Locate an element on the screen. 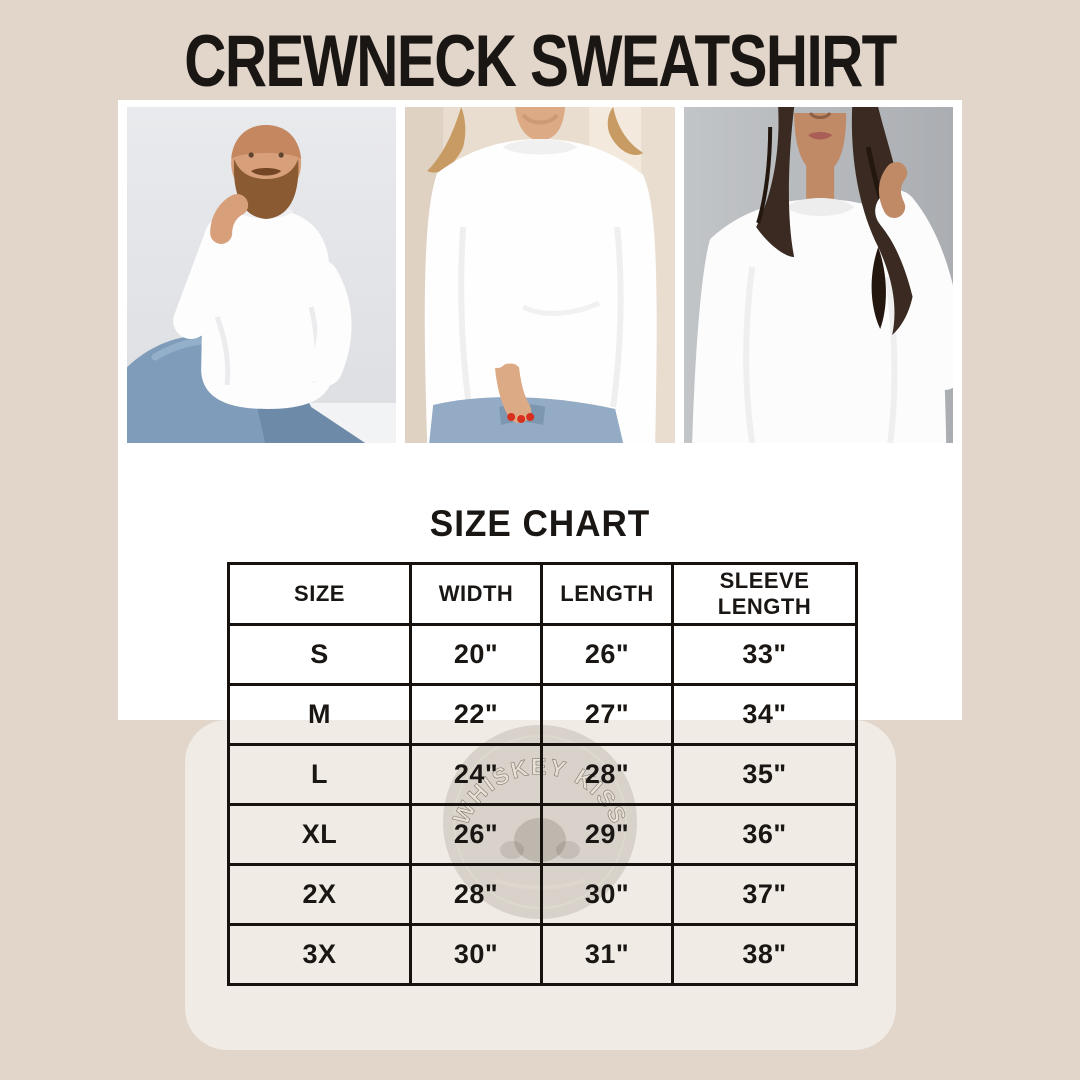  woman-wavy-hair-illustration is located at coordinates (818, 275).